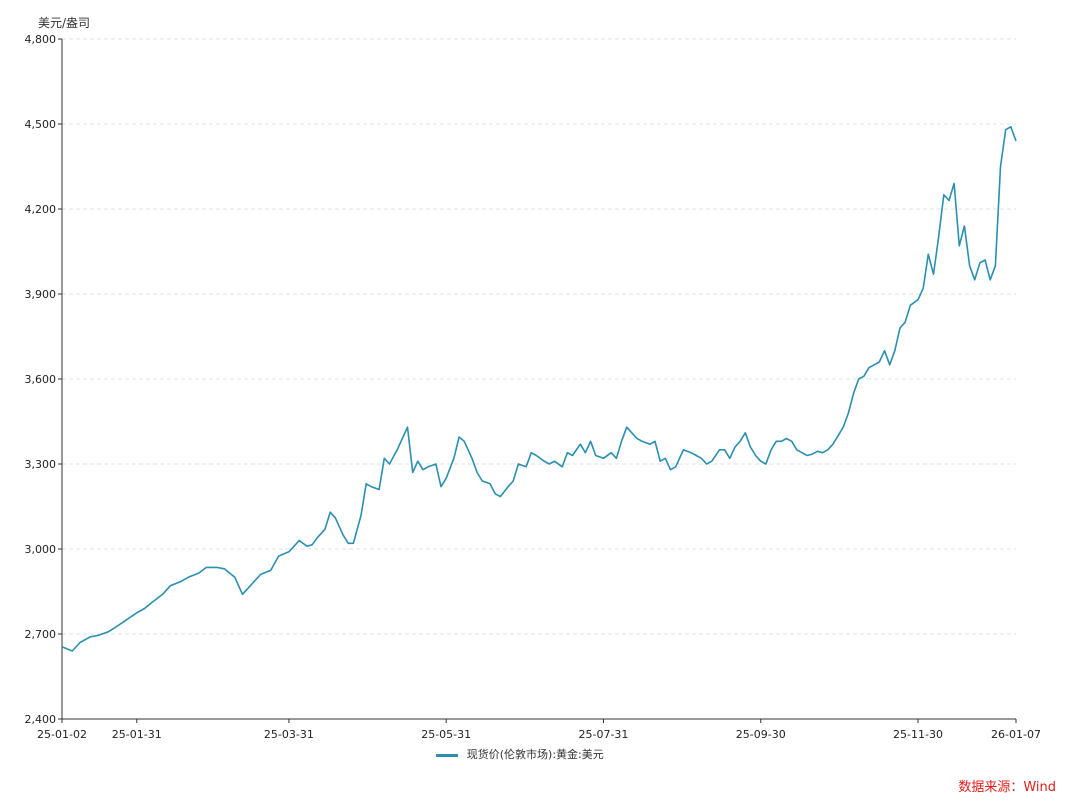 The height and width of the screenshot is (803, 1080). What do you see at coordinates (64, 23) in the screenshot?
I see `y-axis-unit-label: 美元/盎司` at bounding box center [64, 23].